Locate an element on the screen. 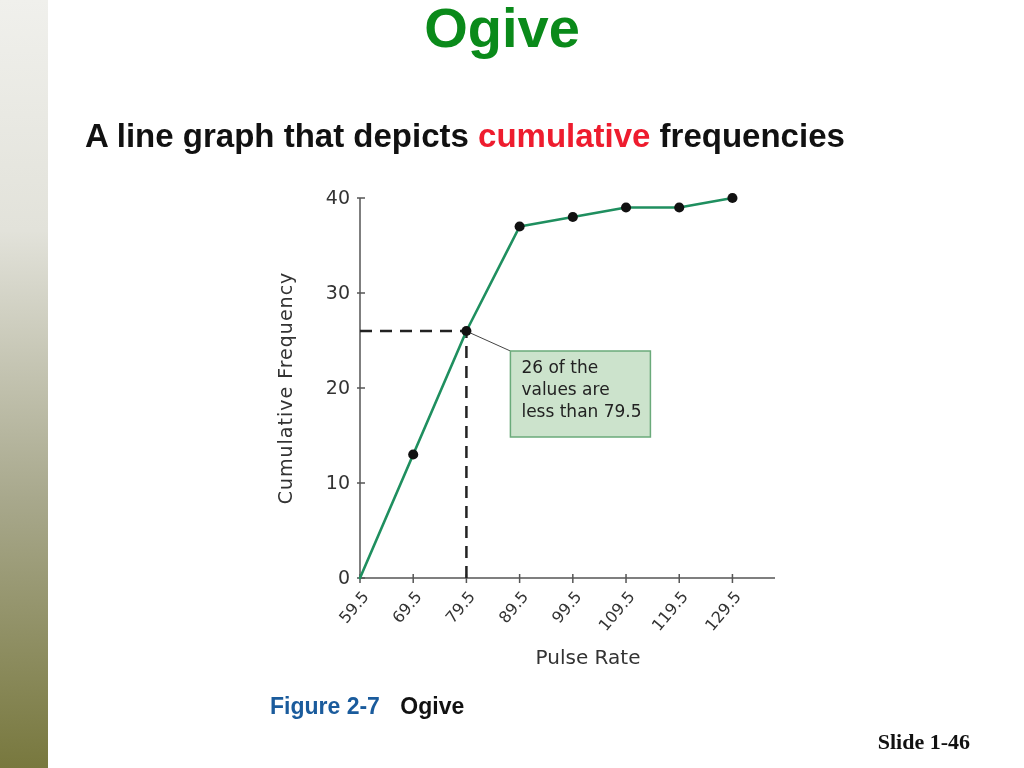 The width and height of the screenshot is (1024, 768). text: Slide 1-46 is located at coordinates (923, 741).